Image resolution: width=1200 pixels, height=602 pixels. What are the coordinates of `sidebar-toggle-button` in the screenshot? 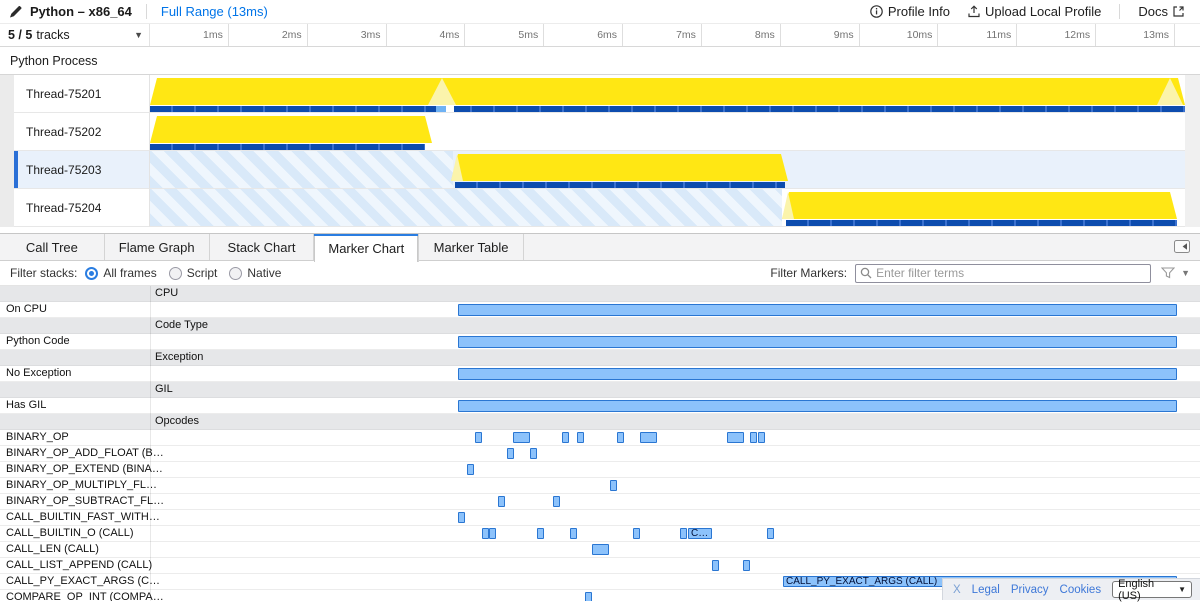 It's located at (1182, 249).